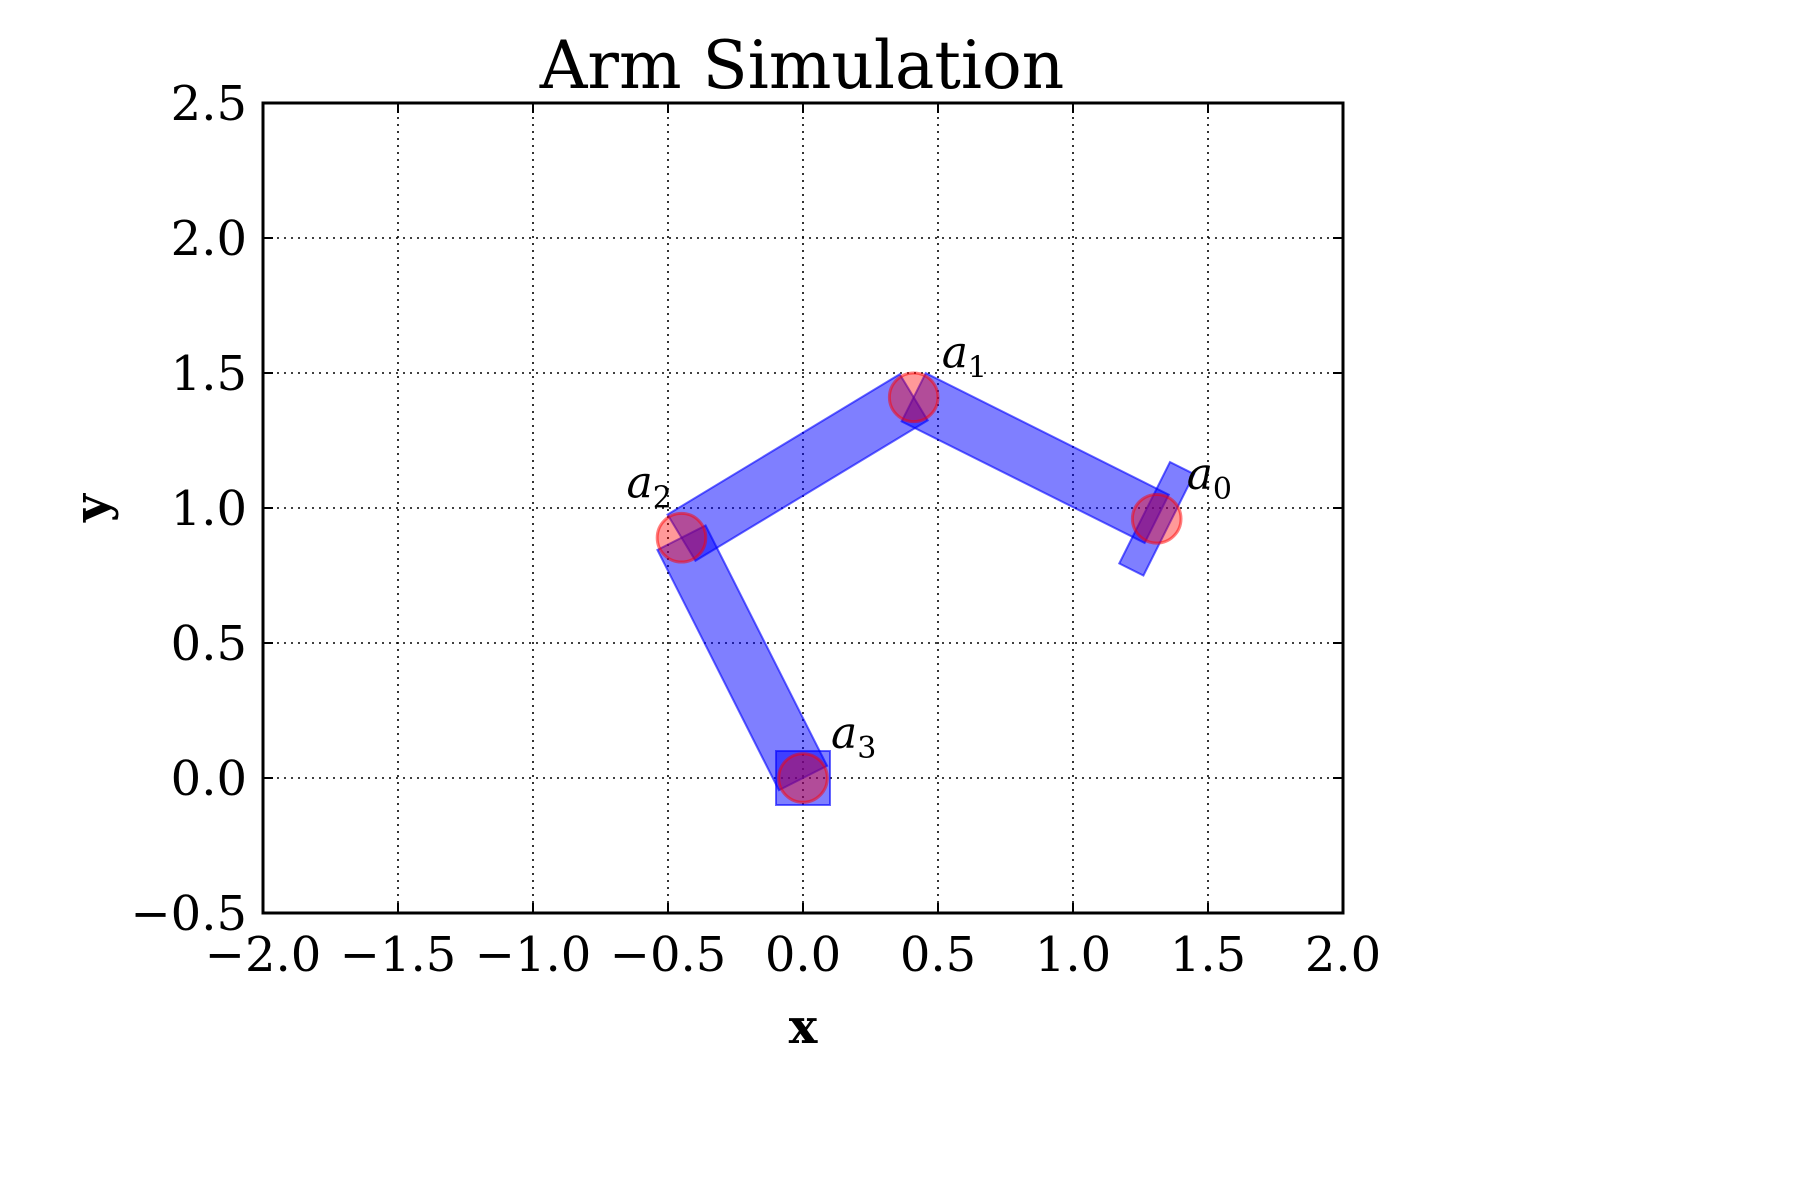  What do you see at coordinates (662, 498) in the screenshot?
I see `joint-label-subscript: 2` at bounding box center [662, 498].